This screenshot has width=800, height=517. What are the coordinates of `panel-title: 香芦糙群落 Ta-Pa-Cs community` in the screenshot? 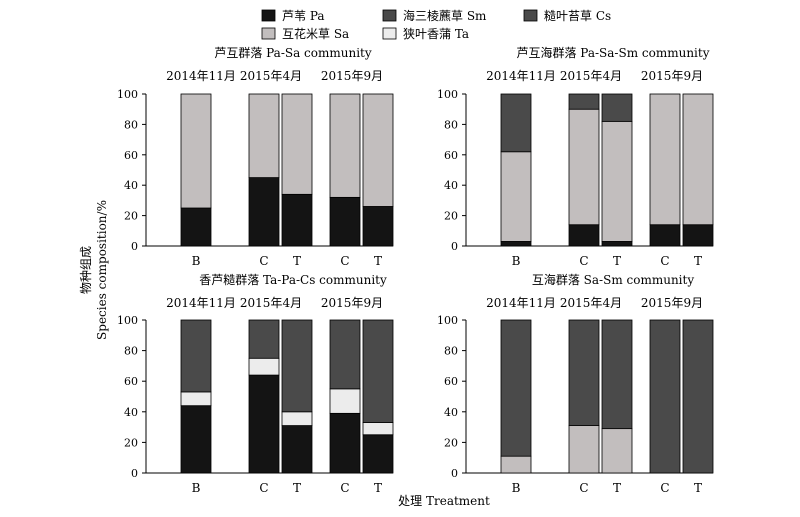 It's located at (293, 280).